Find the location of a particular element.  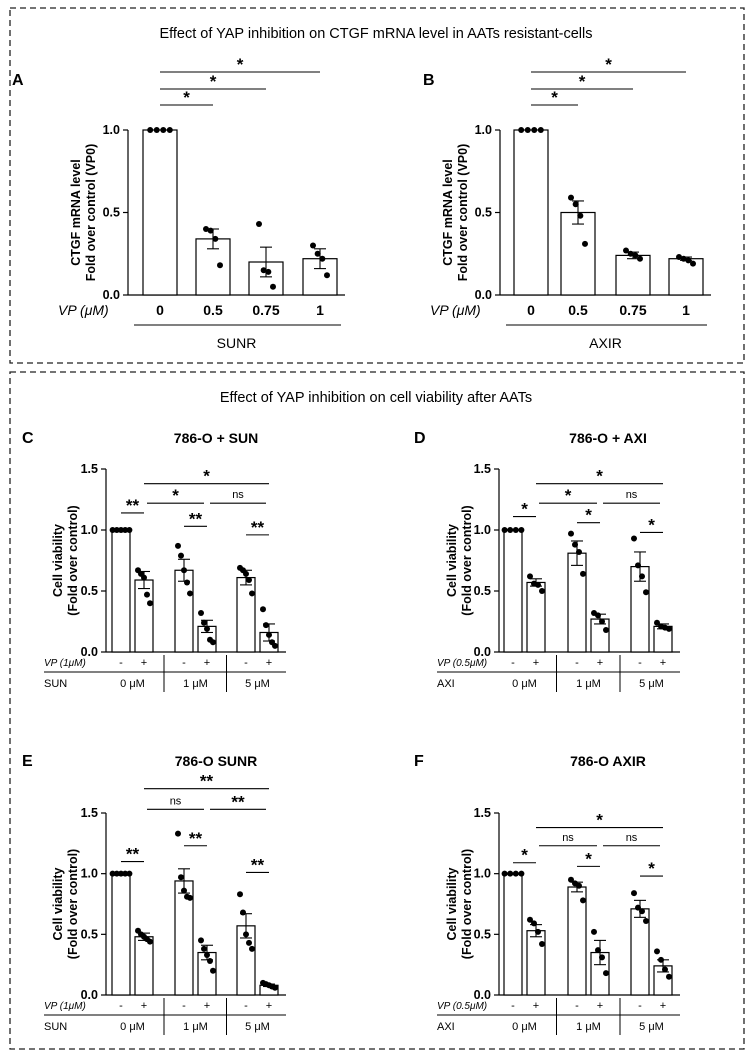

y-axis-label: Cell viability(Fold over control) is located at coordinates (65, 904).